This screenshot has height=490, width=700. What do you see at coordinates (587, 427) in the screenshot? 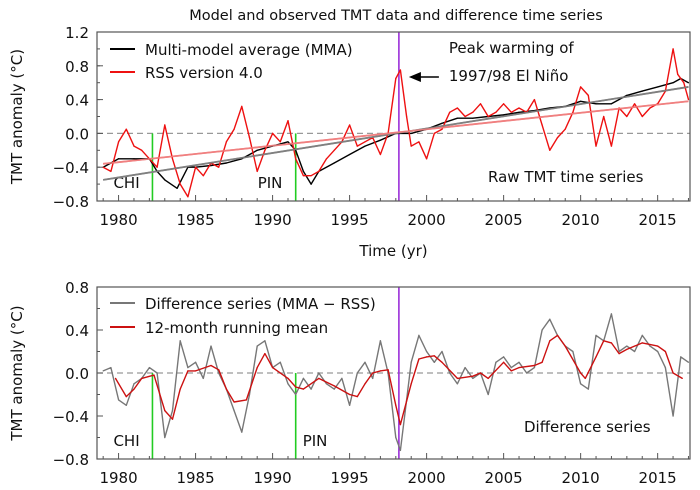
I see `panel-label: Difference series` at bounding box center [587, 427].